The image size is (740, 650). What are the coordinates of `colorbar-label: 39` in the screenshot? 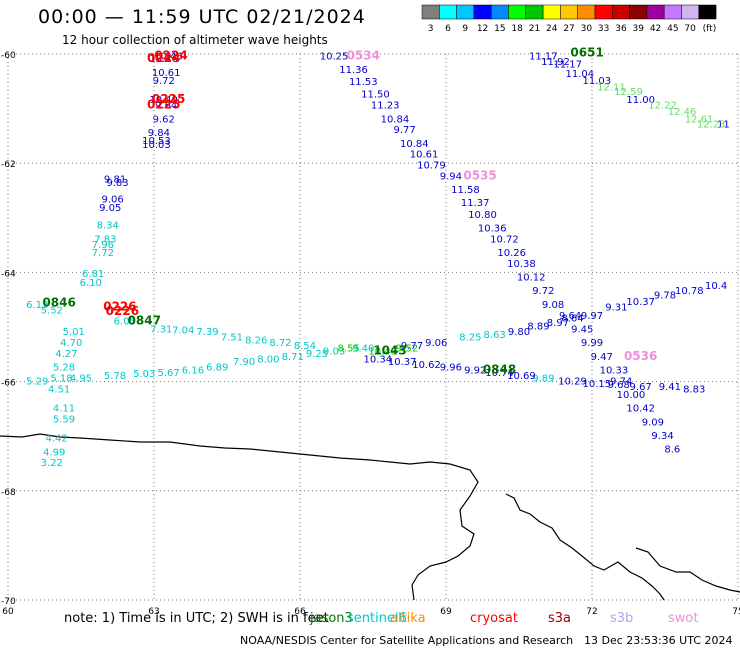 It's located at (639, 29).